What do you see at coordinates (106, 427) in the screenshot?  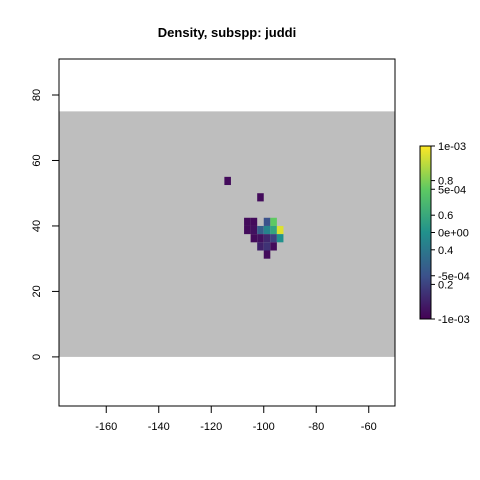 I see `x-tick-label: -160` at bounding box center [106, 427].